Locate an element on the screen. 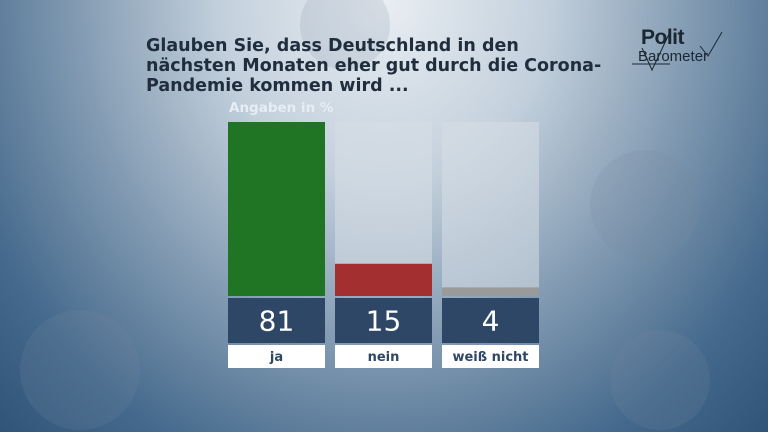 This screenshot has height=432, width=768. politbarometer-logo: Polit Barometer is located at coordinates (680, 51).